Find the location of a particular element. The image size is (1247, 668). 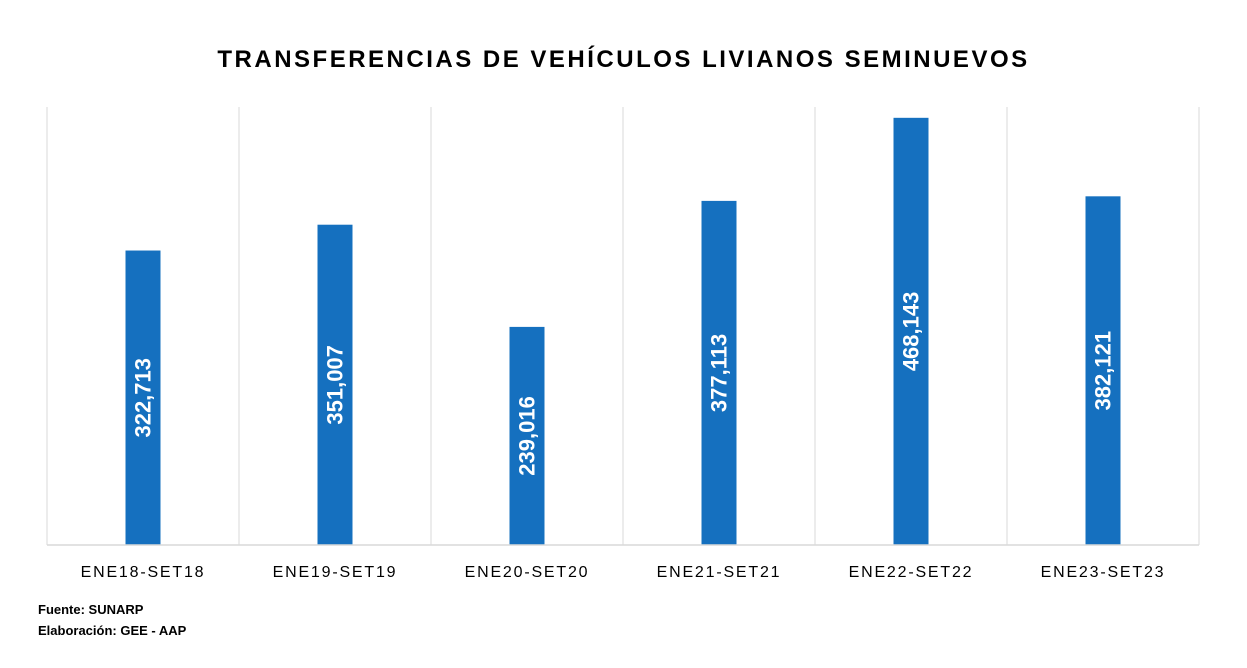

source-note: Fuente: SUNARP is located at coordinates (91, 609).